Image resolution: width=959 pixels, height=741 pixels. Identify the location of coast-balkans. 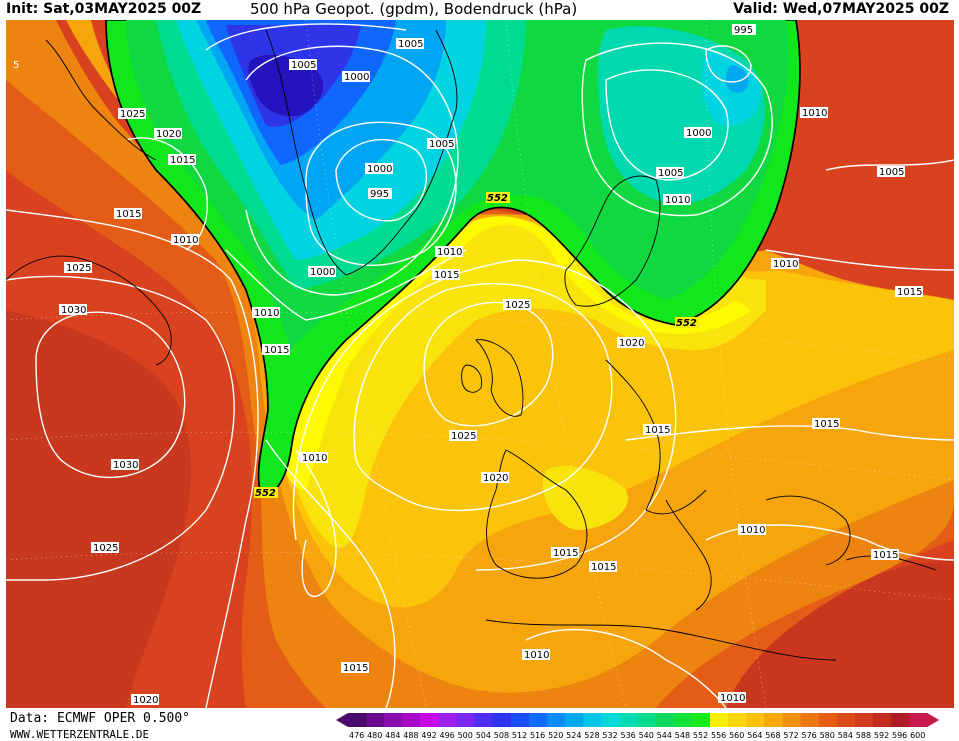
(808, 530).